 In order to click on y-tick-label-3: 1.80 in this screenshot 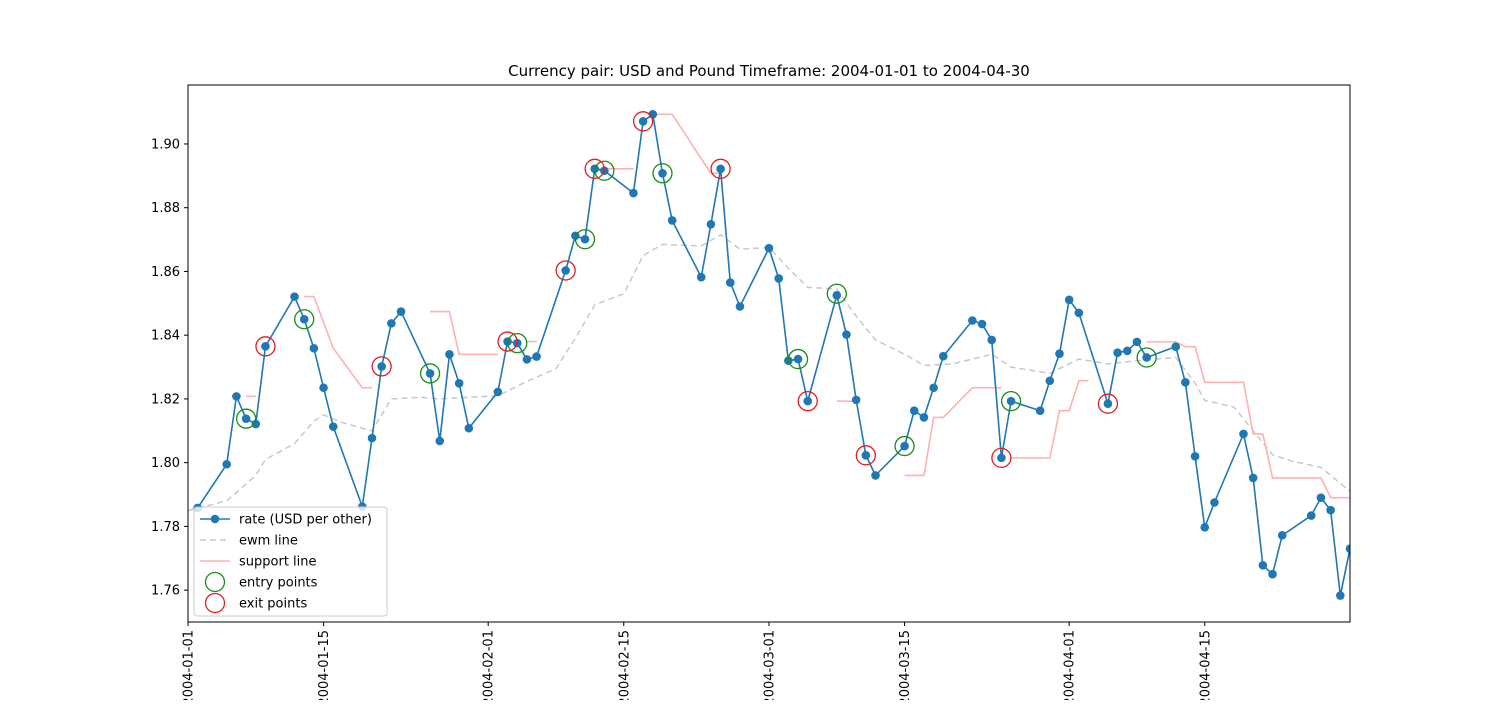, I will do `click(165, 463)`.